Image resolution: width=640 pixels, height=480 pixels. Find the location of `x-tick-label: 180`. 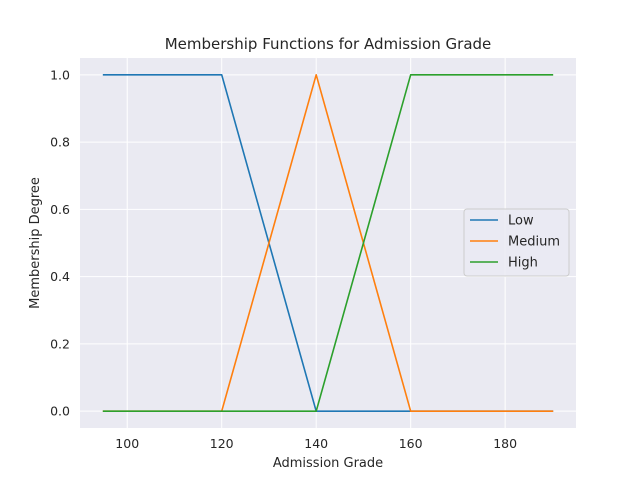

x-tick-label: 180 is located at coordinates (505, 443).